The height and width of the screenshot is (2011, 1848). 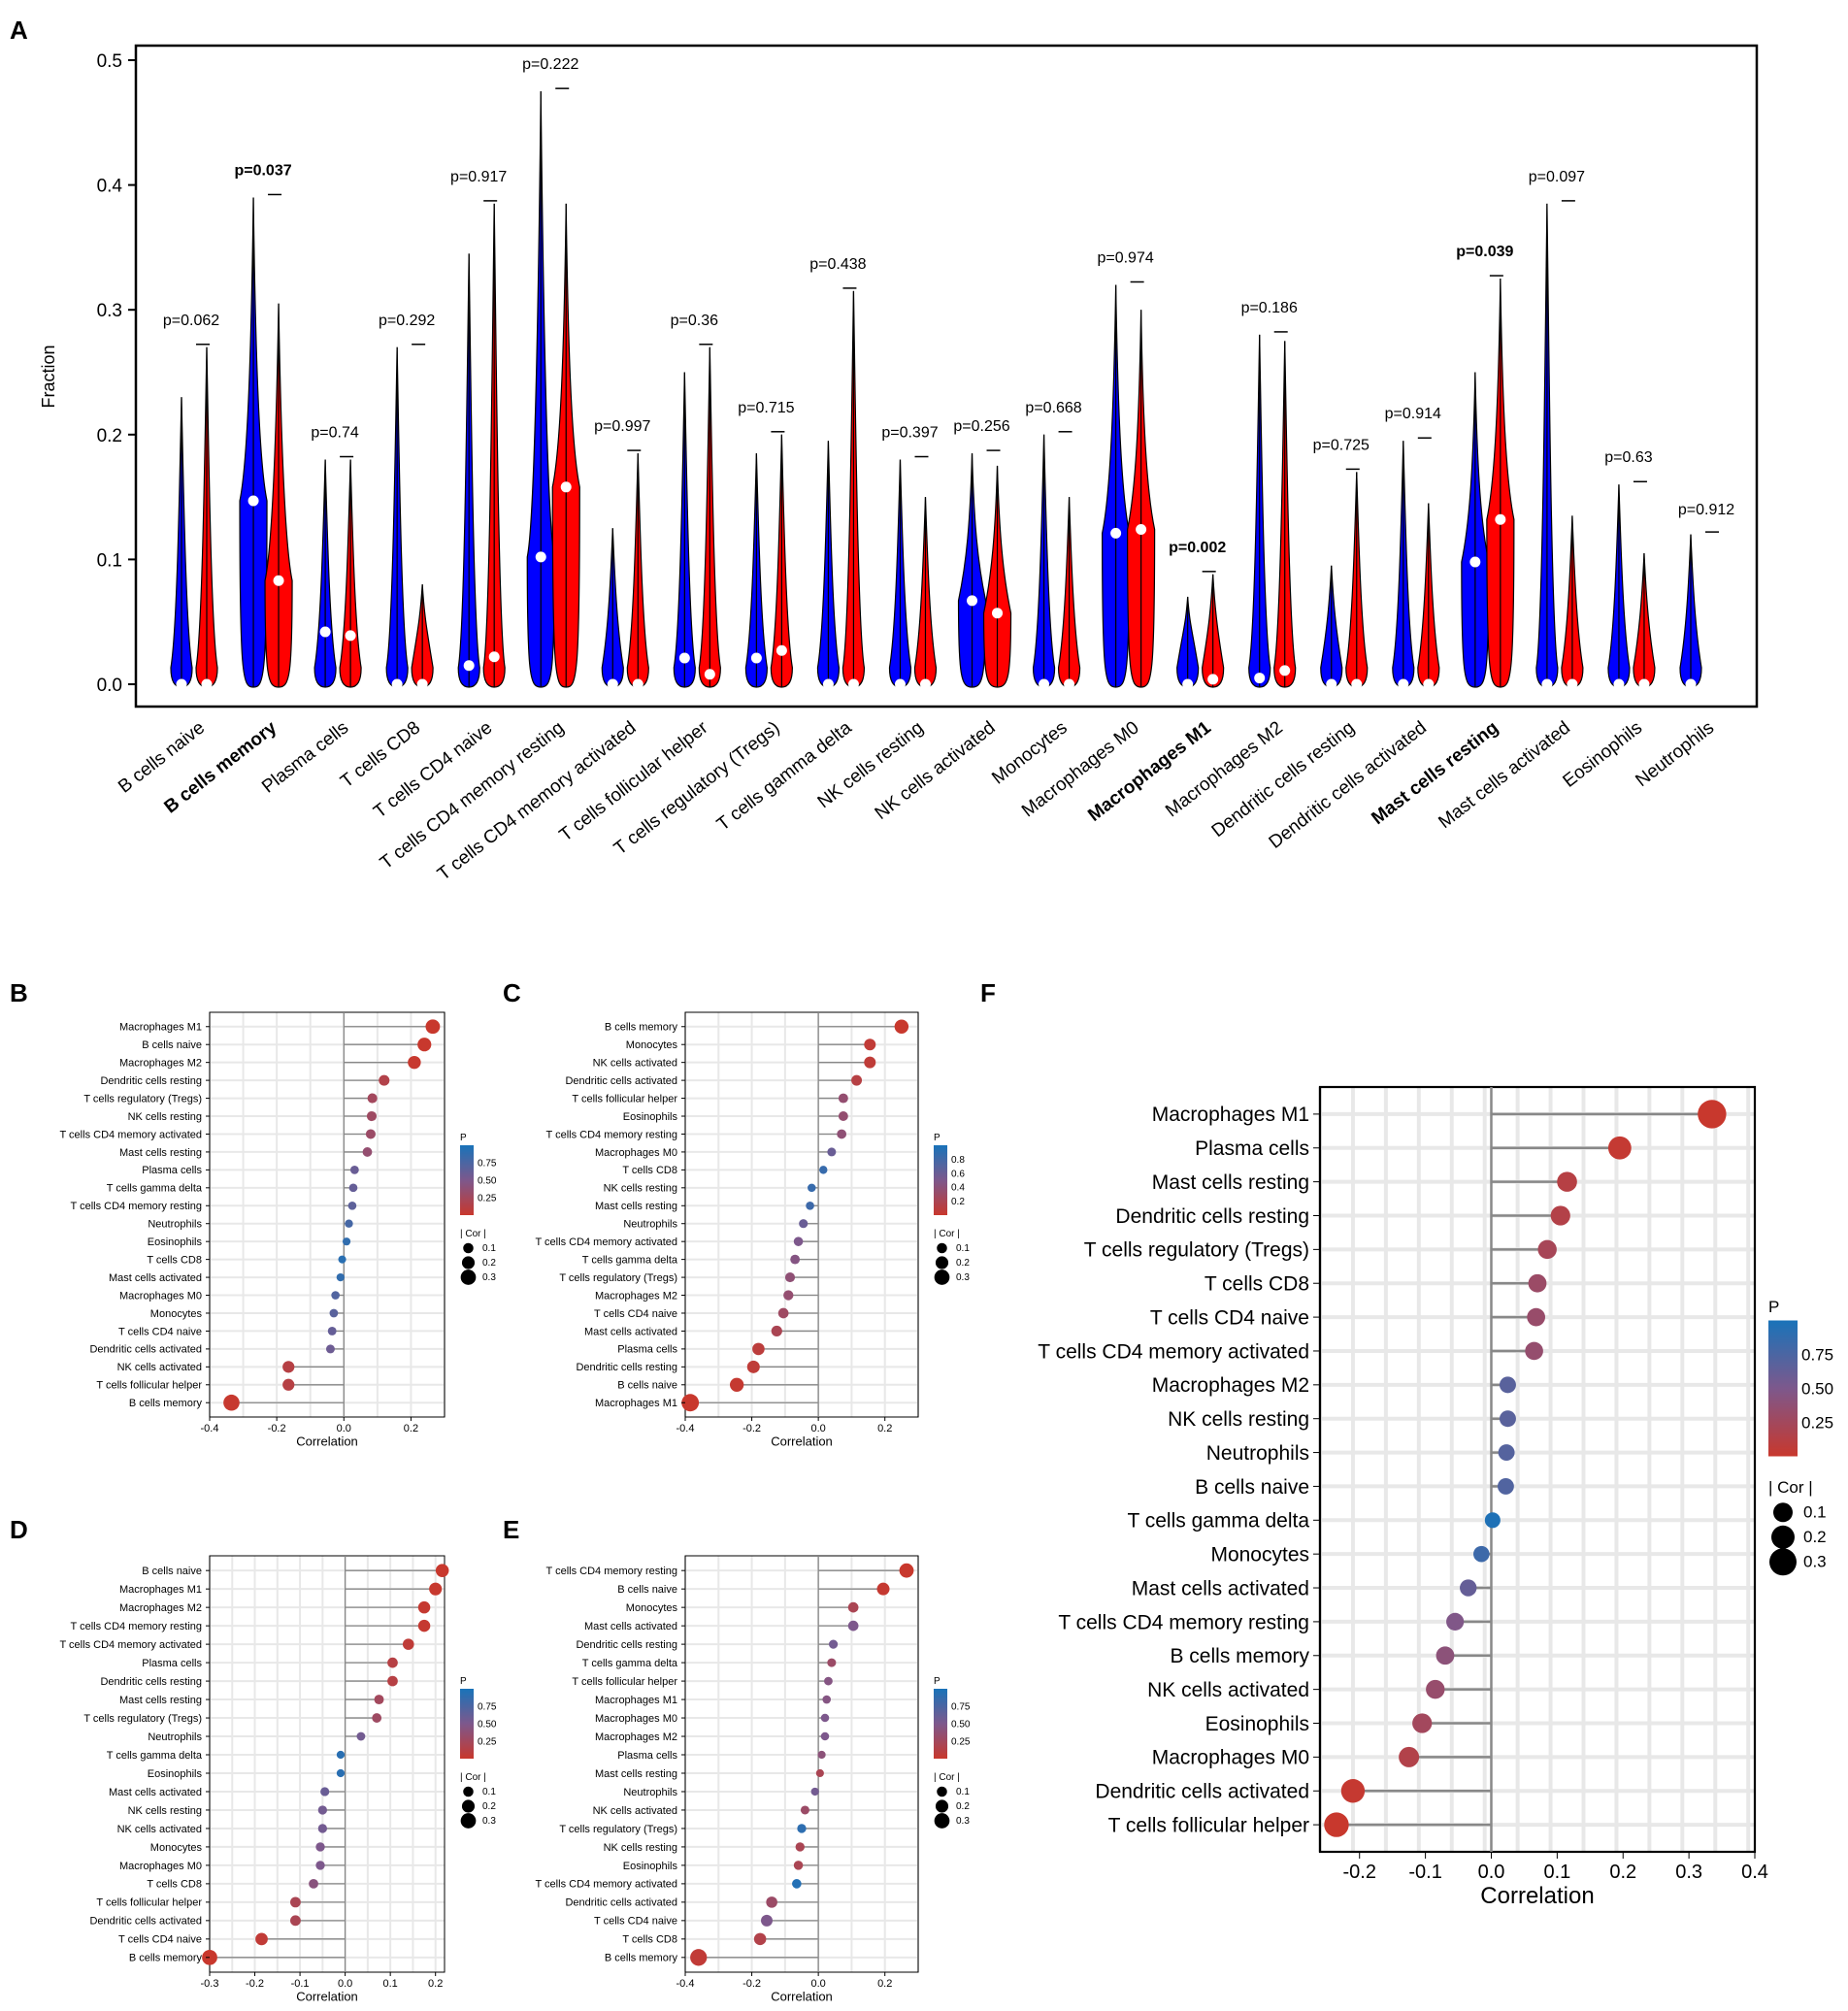 I want to click on violin-red-mast-cells-activated-median, so click(x=1572, y=684).